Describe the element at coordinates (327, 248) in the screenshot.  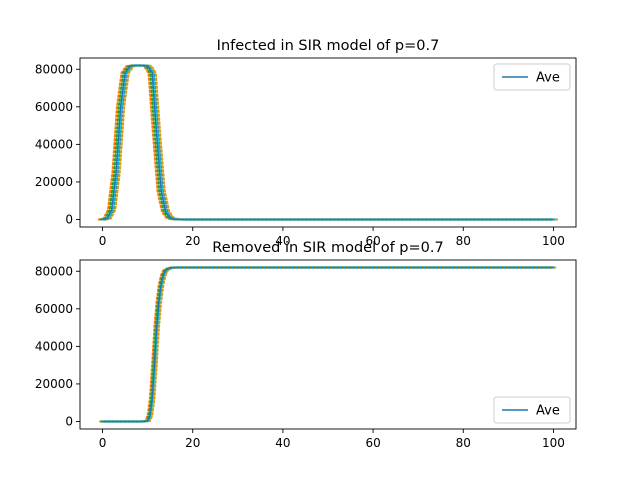
I see `removed-chart-title: Removed in SIR model of p=0.7` at that location.